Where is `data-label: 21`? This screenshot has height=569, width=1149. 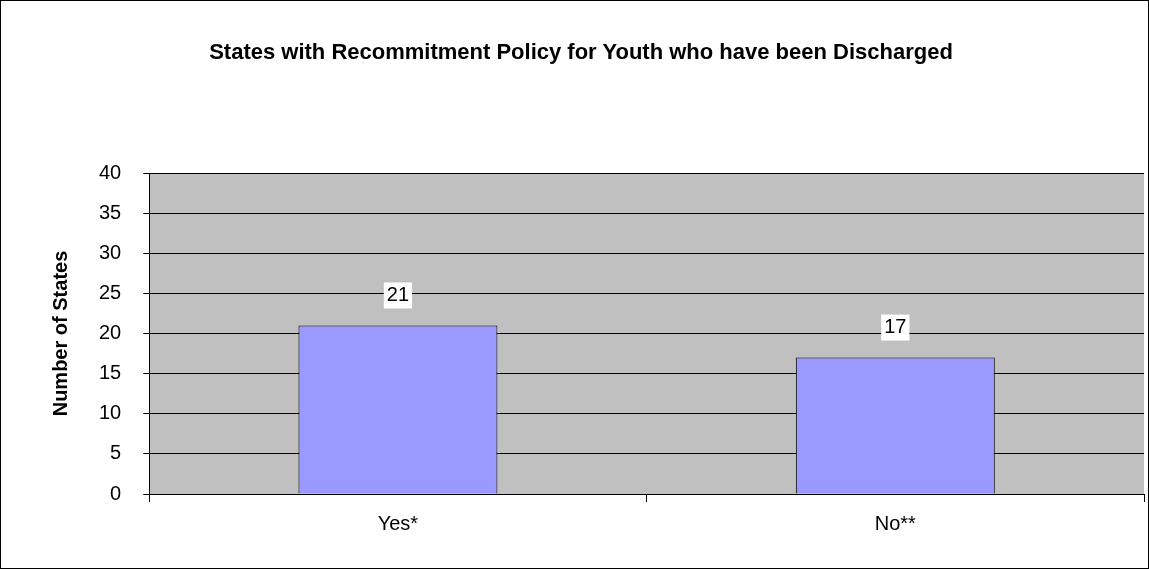
data-label: 21 is located at coordinates (398, 293).